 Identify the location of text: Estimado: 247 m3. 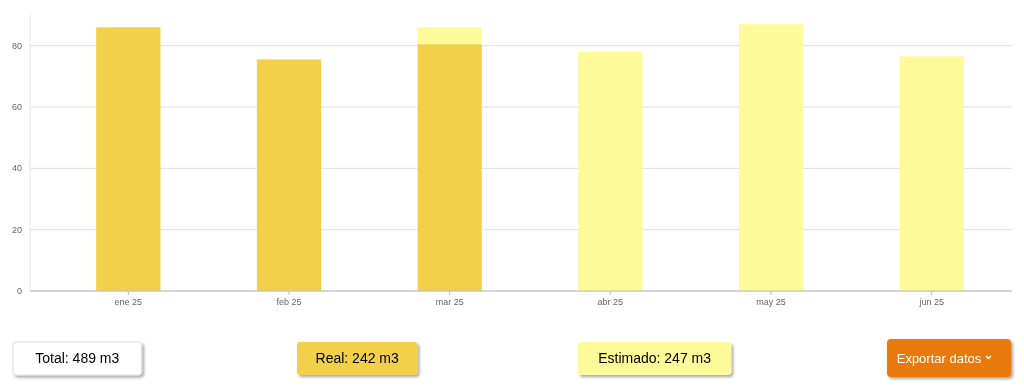
(655, 358).